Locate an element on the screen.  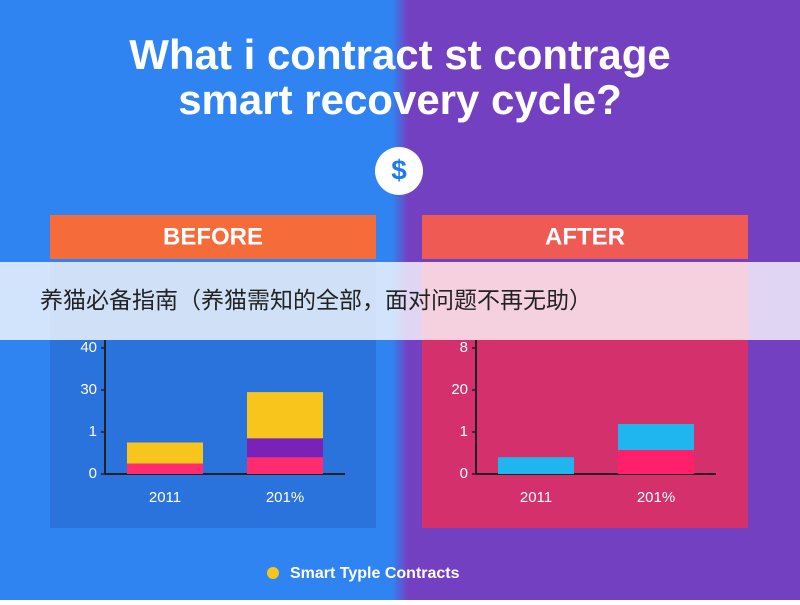
badge-circle is located at coordinates (399, 171).